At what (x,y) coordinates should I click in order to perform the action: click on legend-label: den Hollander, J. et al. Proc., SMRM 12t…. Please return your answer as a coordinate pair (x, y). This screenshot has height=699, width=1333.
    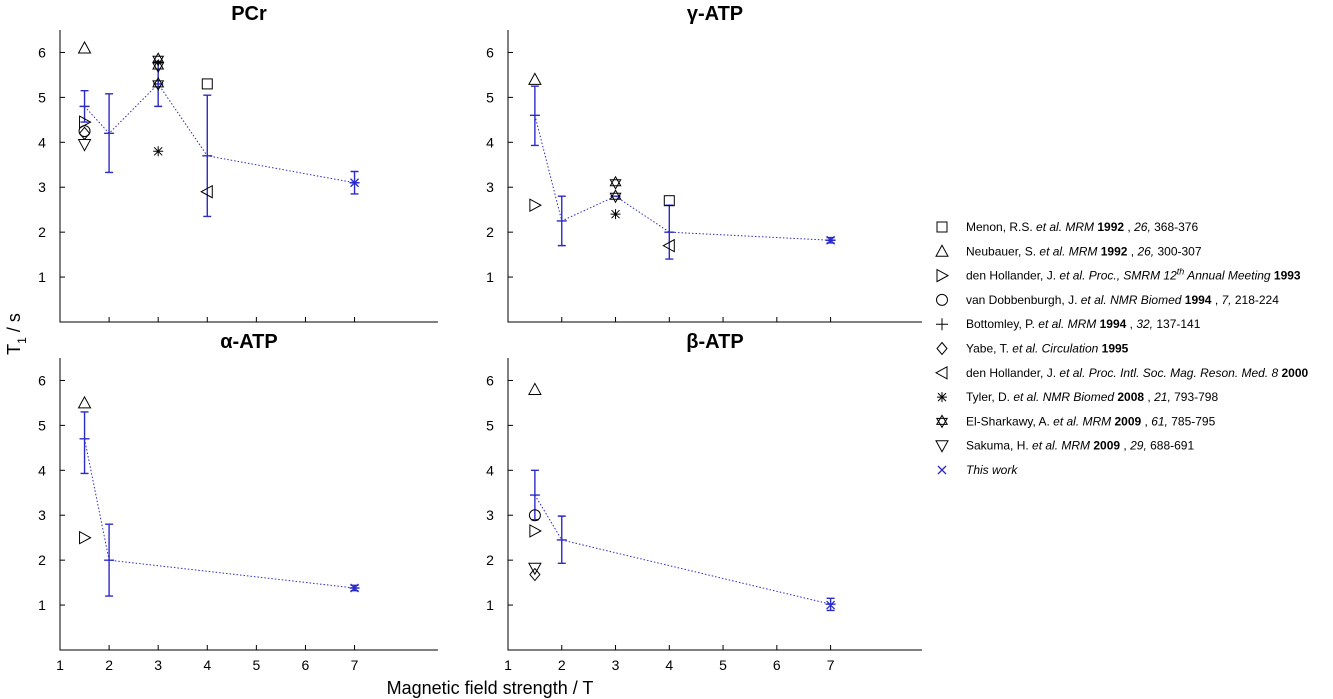
    Looking at the image, I should click on (1133, 275).